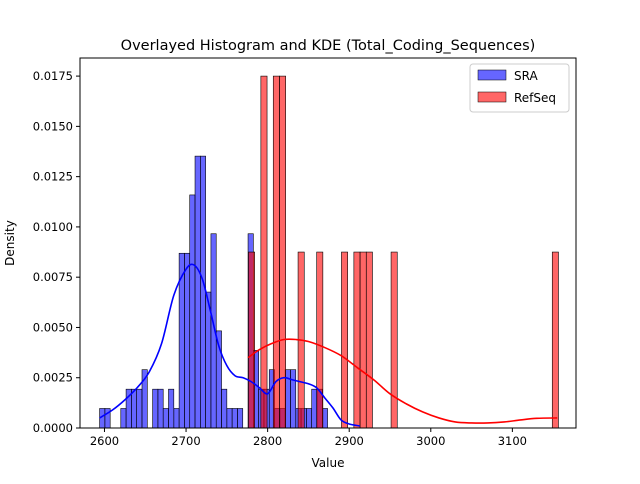 The image size is (640, 484). What do you see at coordinates (185, 441) in the screenshot?
I see `x-tick-label-1: 2700` at bounding box center [185, 441].